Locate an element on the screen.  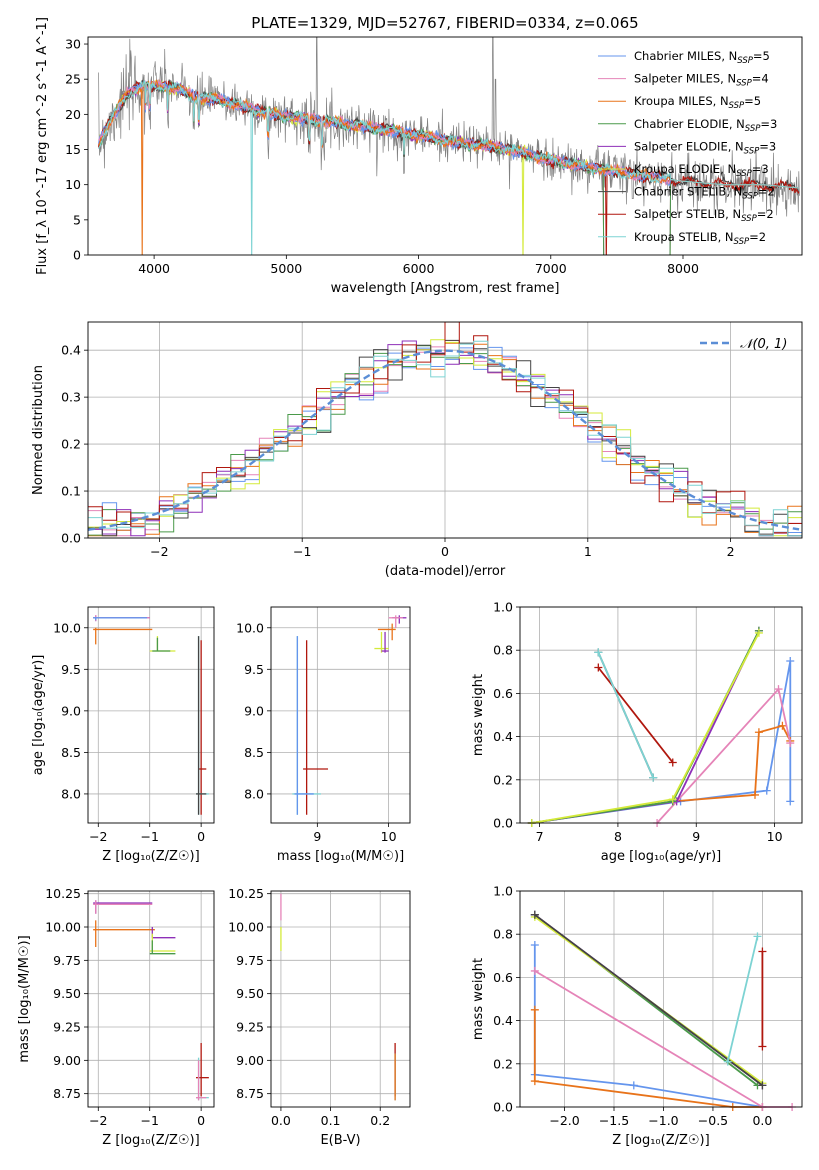
spectrum-ytick-label: 25 is located at coordinates (73, 79).